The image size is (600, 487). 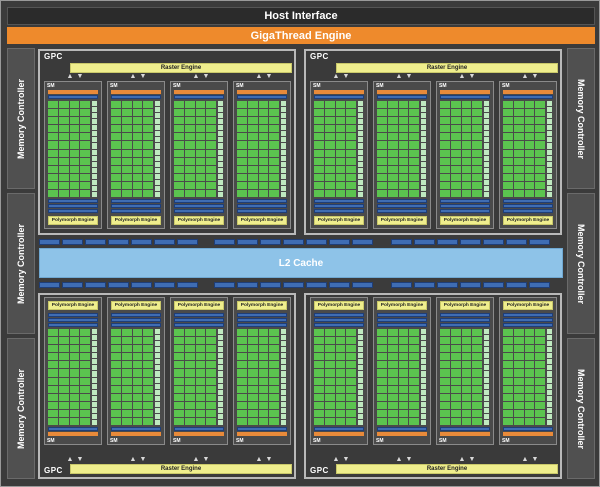 What do you see at coordinates (336, 76) in the screenshot?
I see `arrow-up-icon: ▲` at bounding box center [336, 76].